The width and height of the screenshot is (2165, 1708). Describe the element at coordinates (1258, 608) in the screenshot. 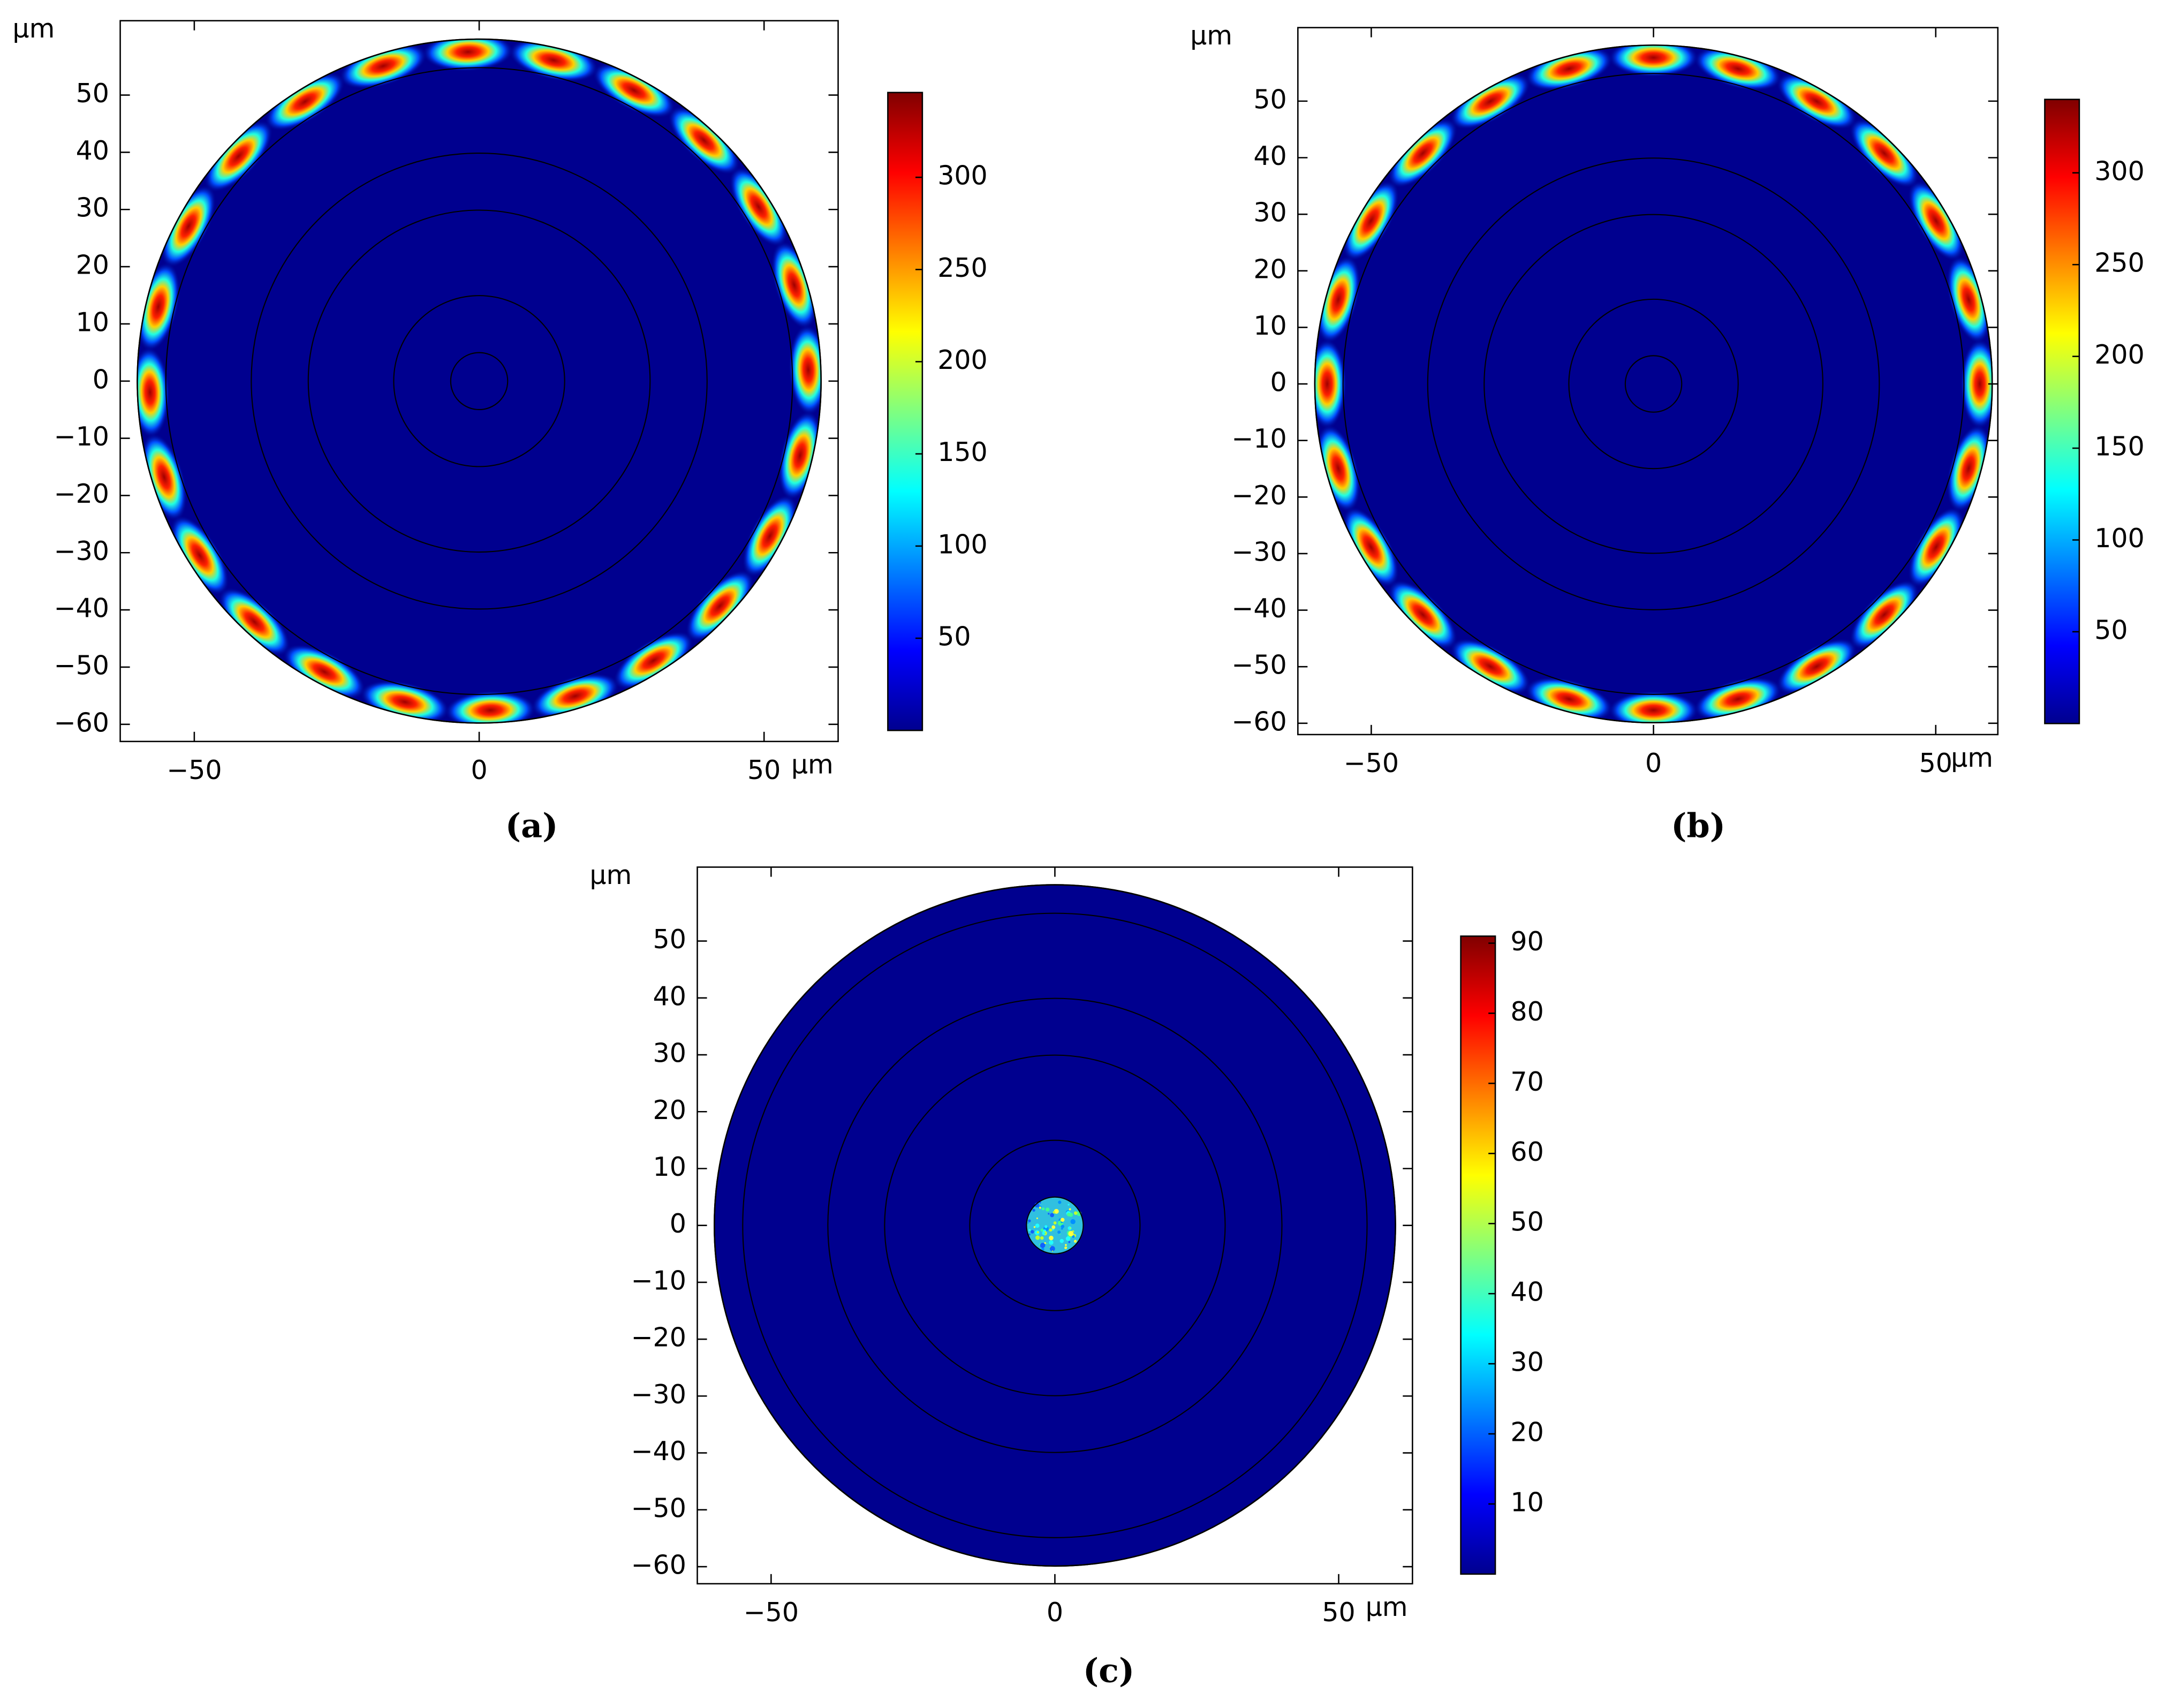

I see `y-tick-label: −40` at that location.